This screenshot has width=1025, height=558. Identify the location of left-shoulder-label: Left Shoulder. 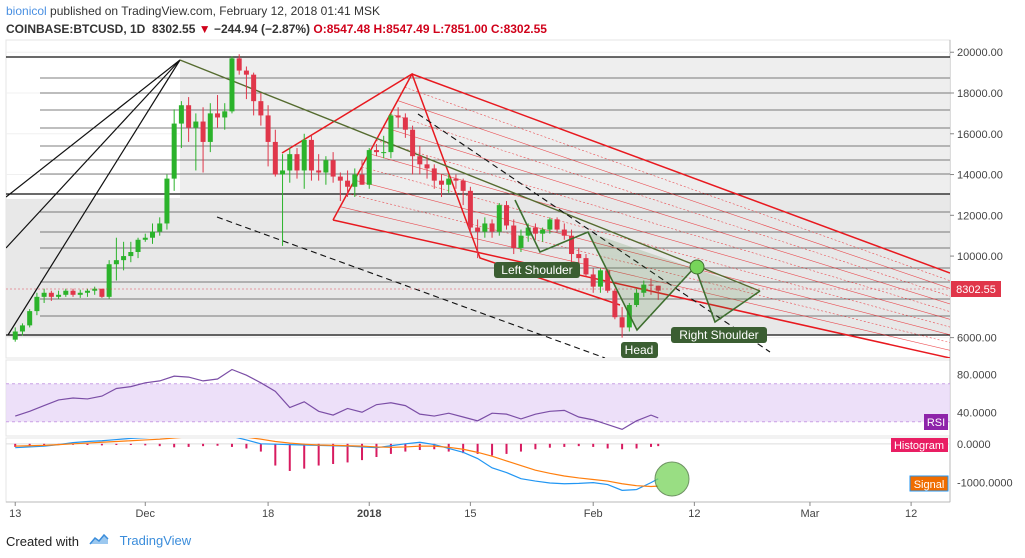
(537, 270).